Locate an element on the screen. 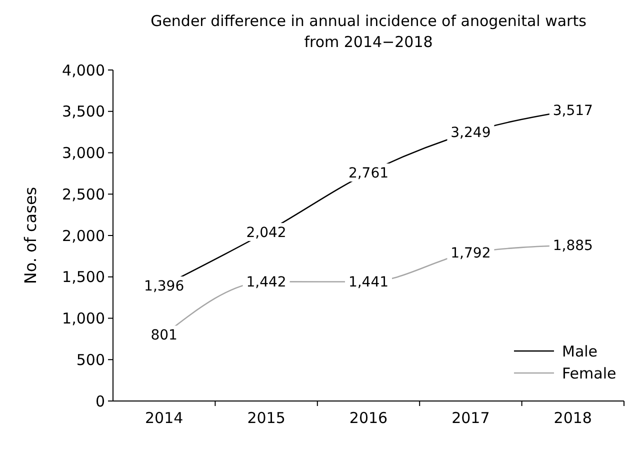  data-label: 801 is located at coordinates (164, 336).